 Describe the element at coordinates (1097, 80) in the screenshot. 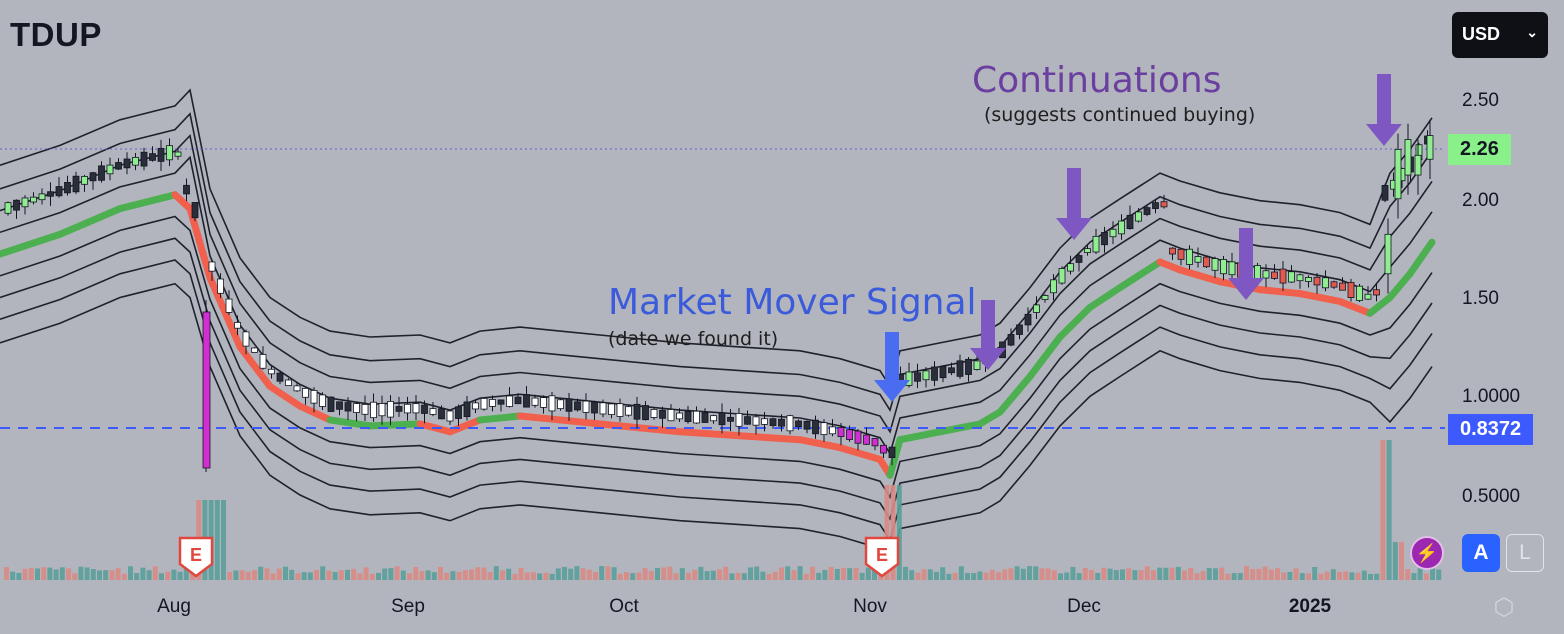

I see `continuations-title: Continuations` at that location.